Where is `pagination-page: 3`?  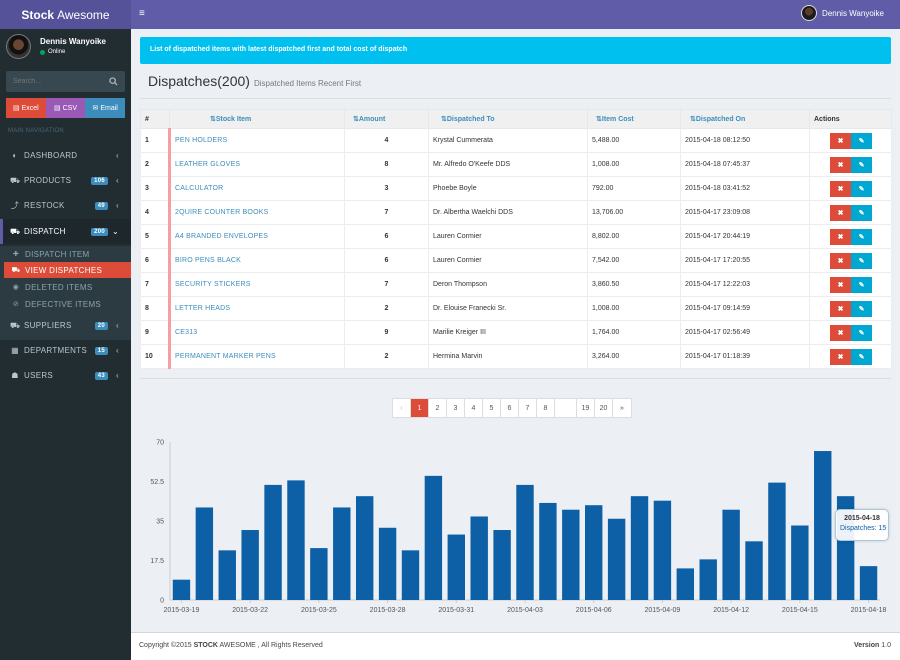 pagination-page: 3 is located at coordinates (456, 408).